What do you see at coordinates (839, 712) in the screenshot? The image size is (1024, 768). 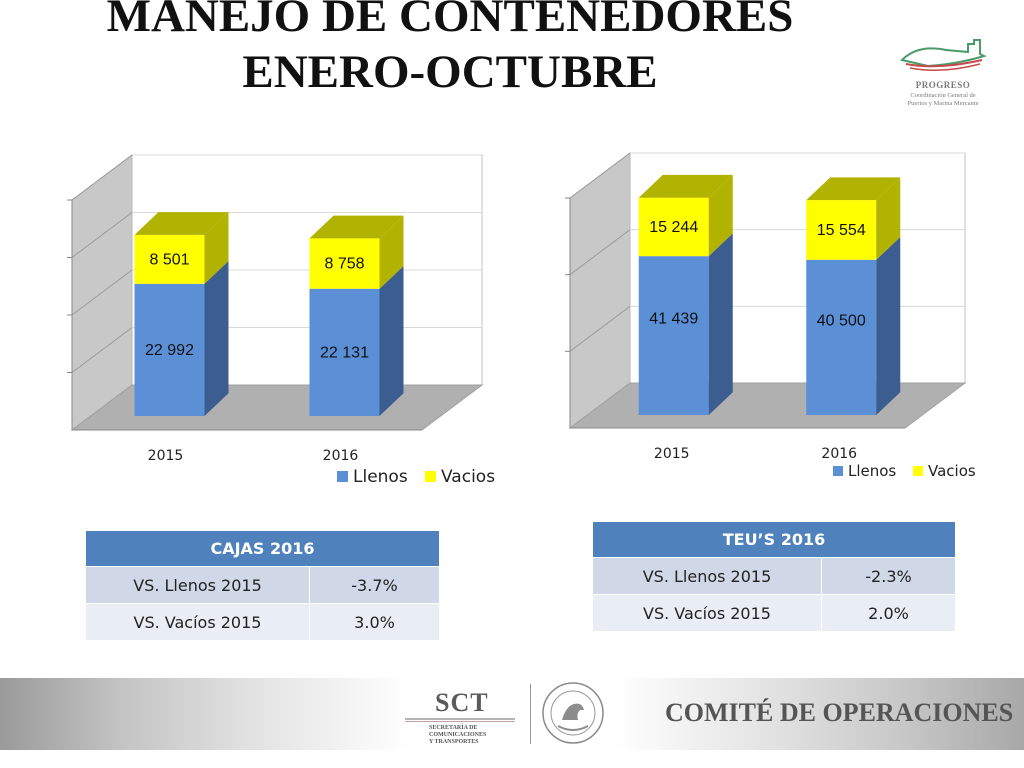 I see `comite-label: COMITÉ DE OPERACIONES` at bounding box center [839, 712].